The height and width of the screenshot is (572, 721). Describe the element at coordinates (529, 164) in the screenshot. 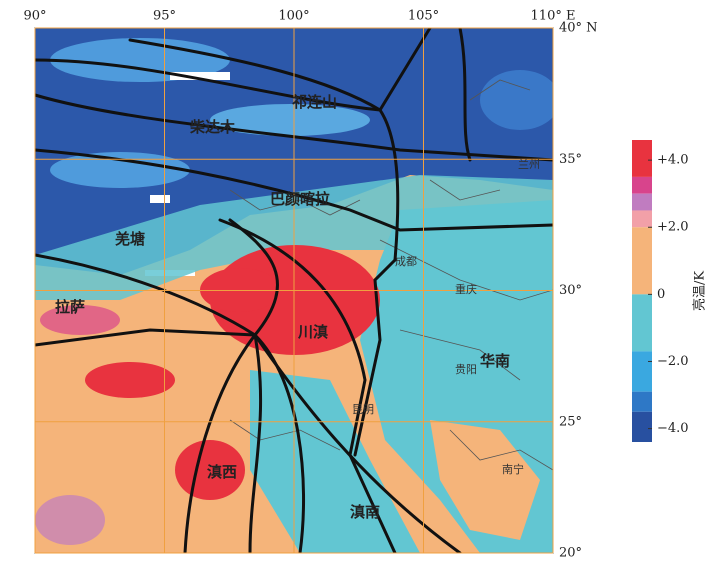

I see `city-label: 兰州` at that location.